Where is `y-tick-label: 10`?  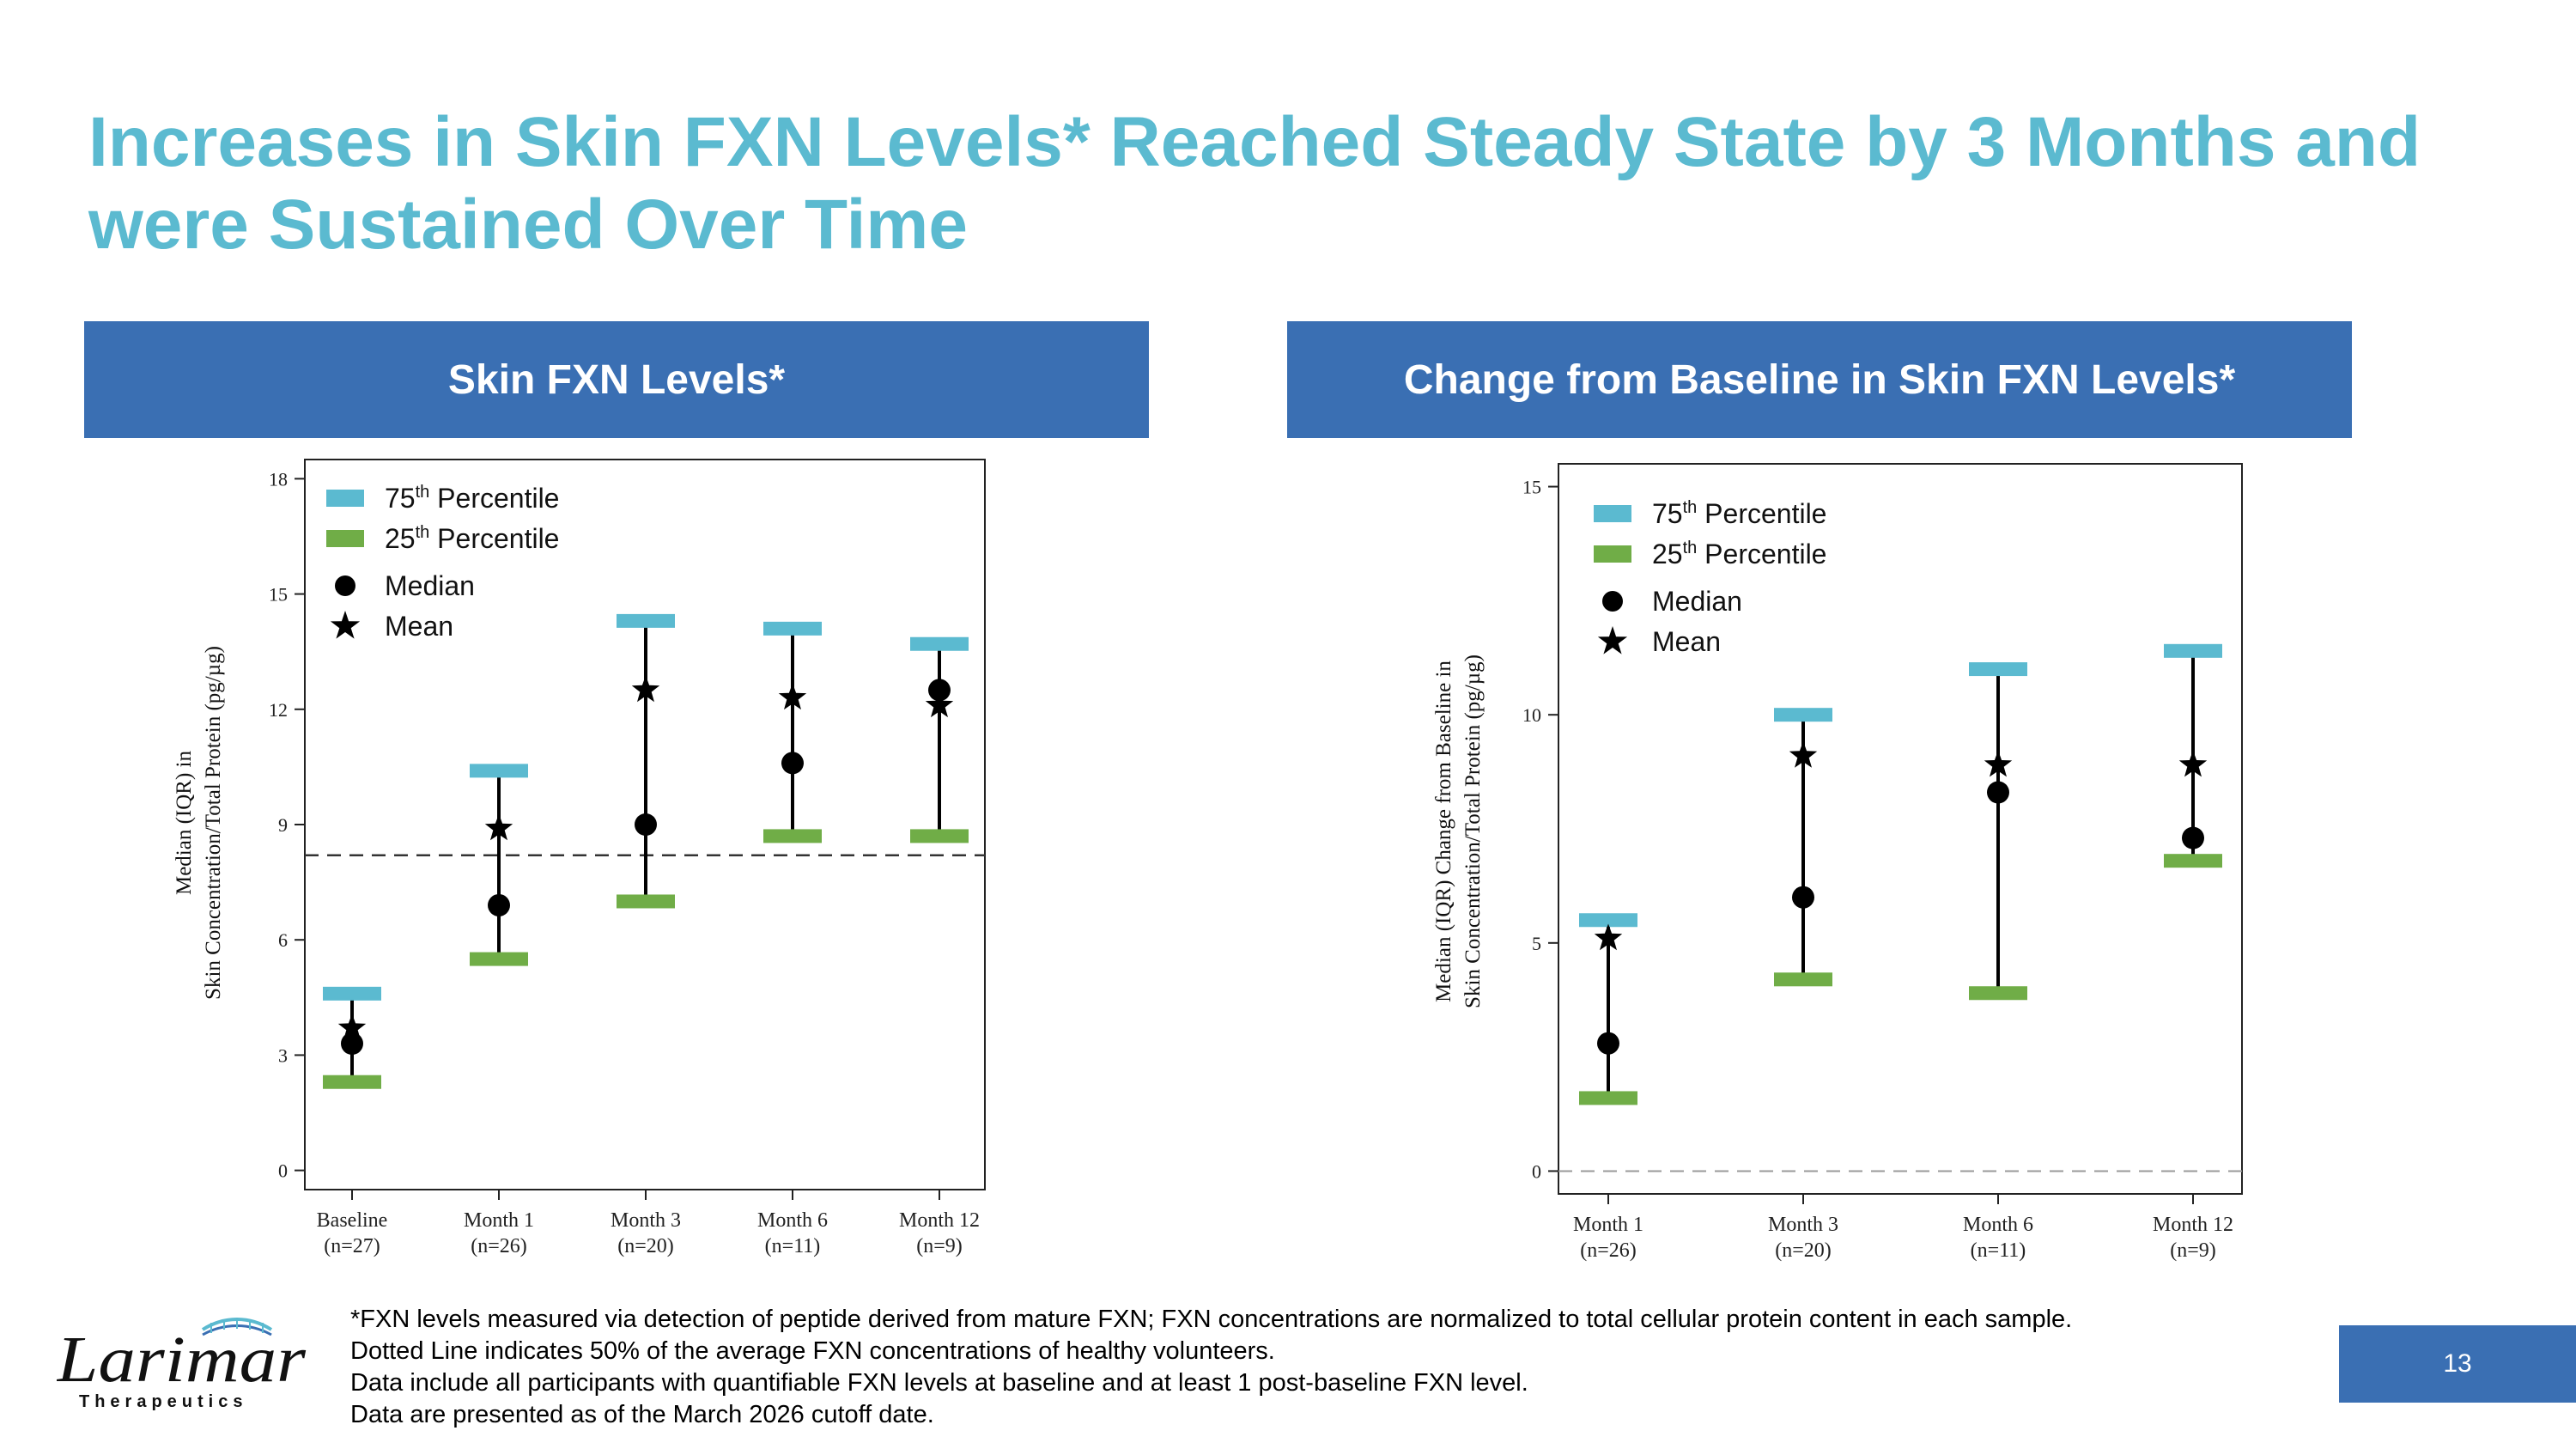 y-tick-label: 10 is located at coordinates (1532, 715).